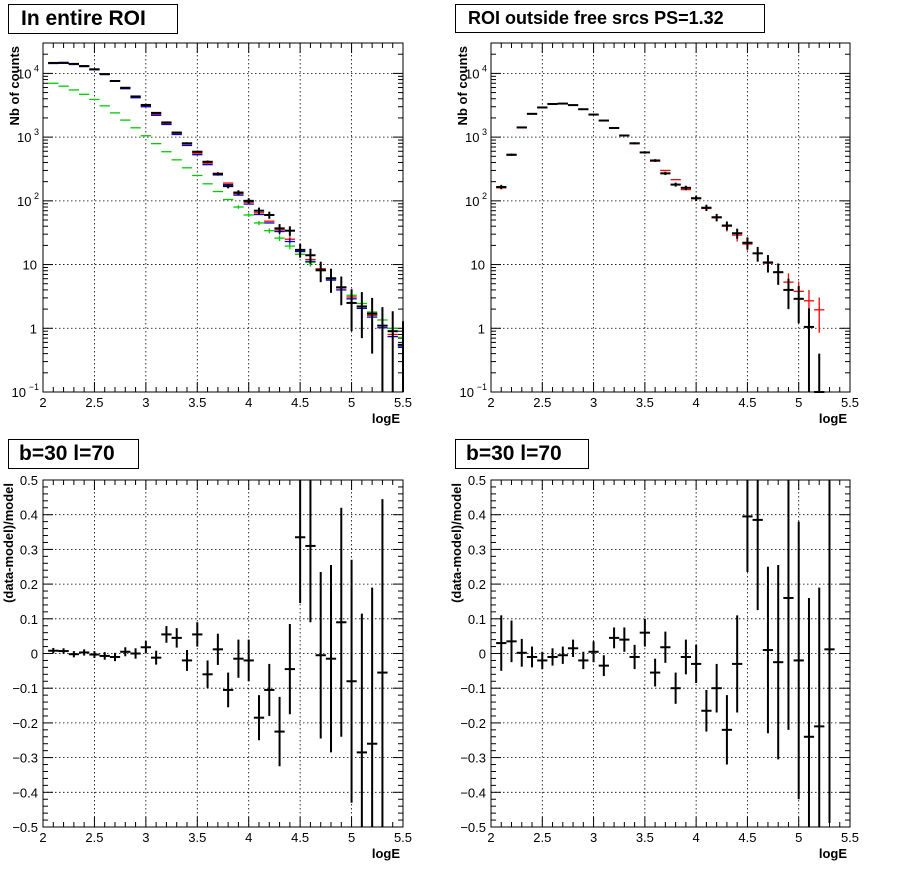  What do you see at coordinates (542, 837) in the screenshot?
I see `x-tick-label: 2.5` at bounding box center [542, 837].